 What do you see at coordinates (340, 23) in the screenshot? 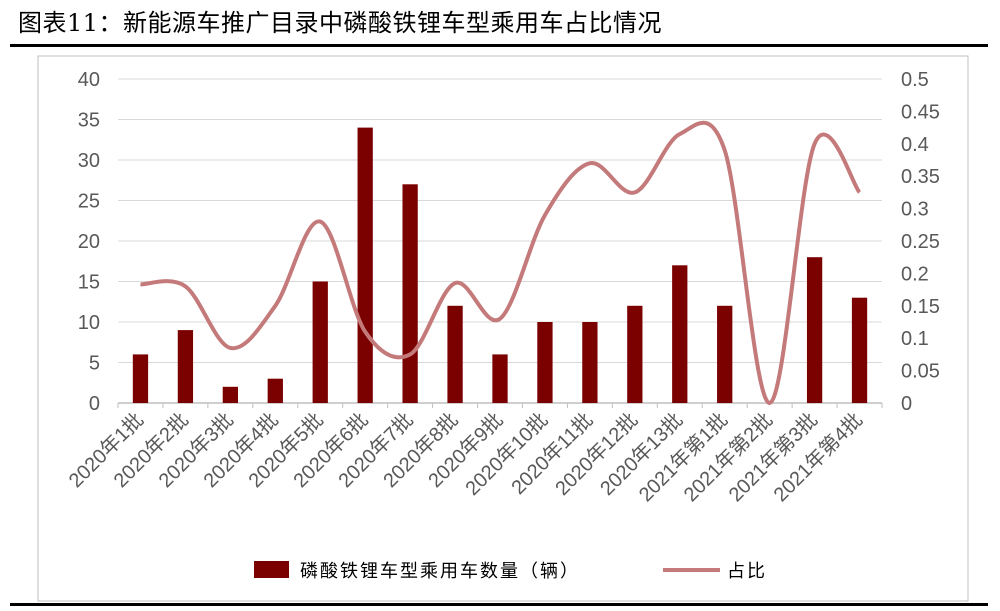
I see `figure-title: 图表11：新能源车推广目录中磷酸铁锂车型乘用车占比情况` at bounding box center [340, 23].